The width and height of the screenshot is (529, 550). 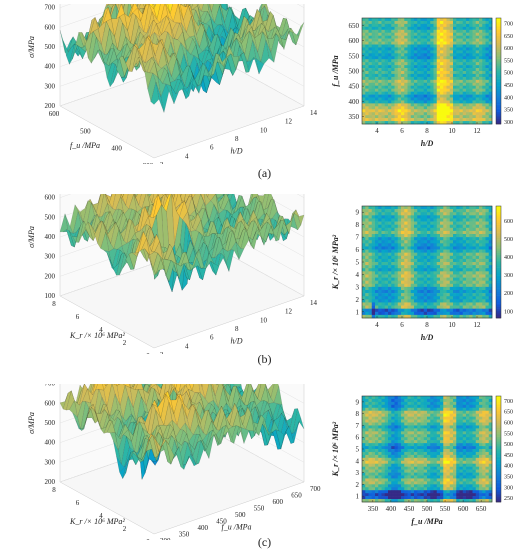 What do you see at coordinates (358, 426) in the screenshot?
I see `y-tick-label: 7` at bounding box center [358, 426].